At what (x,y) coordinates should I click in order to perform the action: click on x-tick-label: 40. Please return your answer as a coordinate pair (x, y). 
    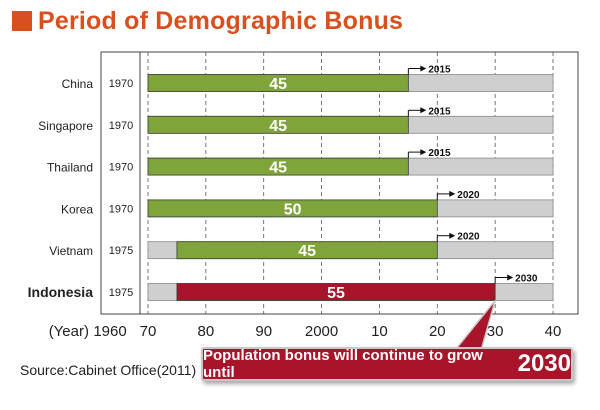
    Looking at the image, I should click on (553, 331).